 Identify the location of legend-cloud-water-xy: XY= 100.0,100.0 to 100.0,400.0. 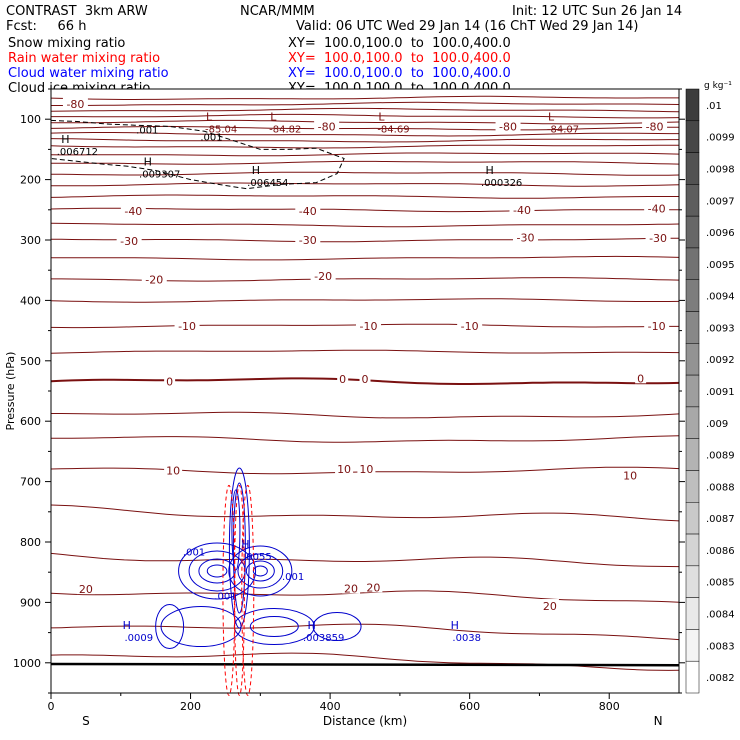
(399, 73).